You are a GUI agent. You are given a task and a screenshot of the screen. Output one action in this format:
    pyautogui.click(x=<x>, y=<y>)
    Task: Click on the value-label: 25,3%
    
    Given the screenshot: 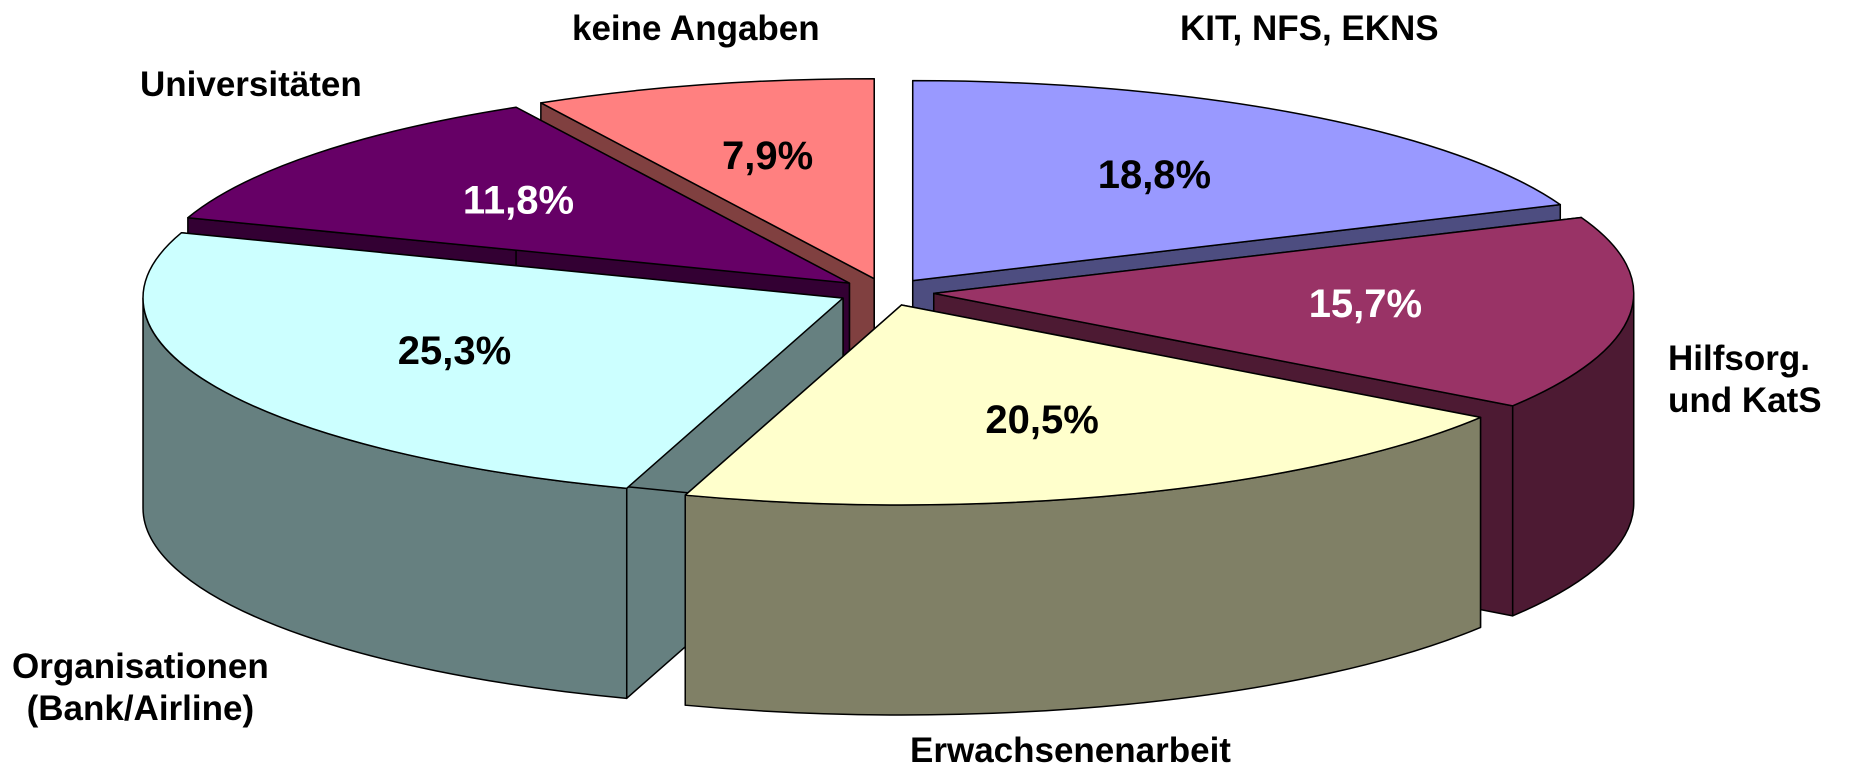 What is the action you would take?
    pyautogui.click(x=454, y=351)
    